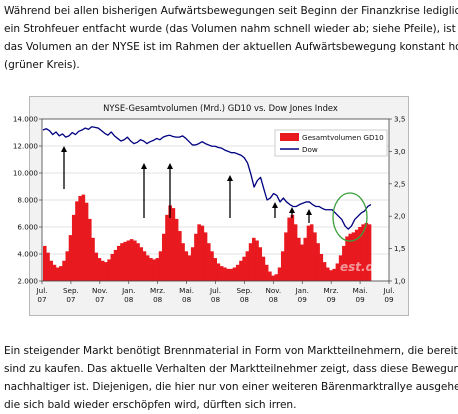 This screenshot has height=414, width=458. What do you see at coordinates (350, 217) in the screenshot?
I see `annotation-circle` at bounding box center [350, 217].